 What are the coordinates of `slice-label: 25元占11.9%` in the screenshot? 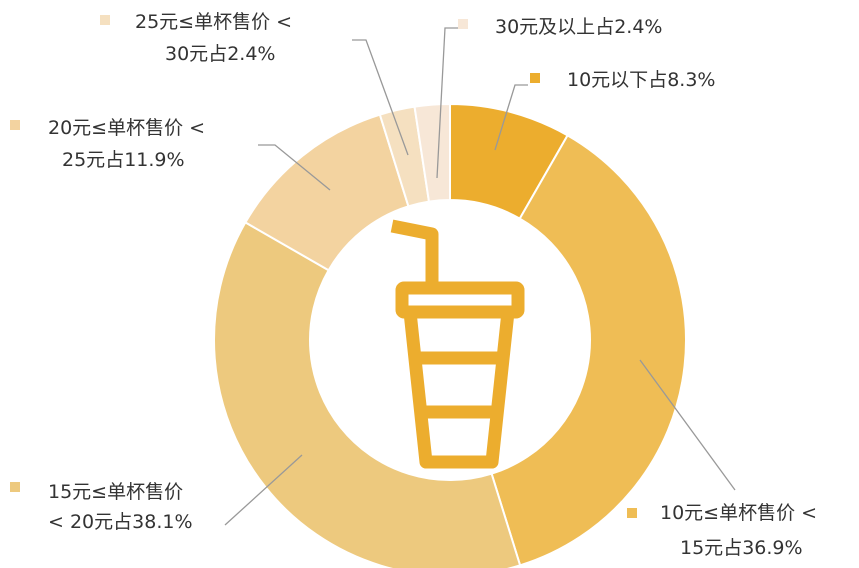 It's located at (123, 160).